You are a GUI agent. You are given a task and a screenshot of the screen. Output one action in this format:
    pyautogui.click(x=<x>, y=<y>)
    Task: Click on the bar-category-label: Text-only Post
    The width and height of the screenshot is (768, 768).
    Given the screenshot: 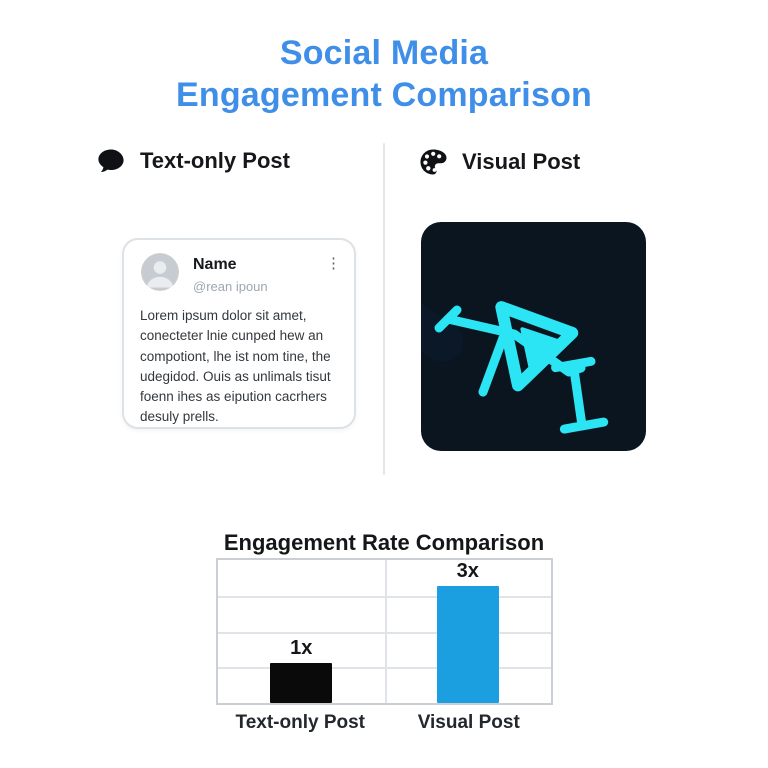 What is the action you would take?
    pyautogui.click(x=300, y=722)
    